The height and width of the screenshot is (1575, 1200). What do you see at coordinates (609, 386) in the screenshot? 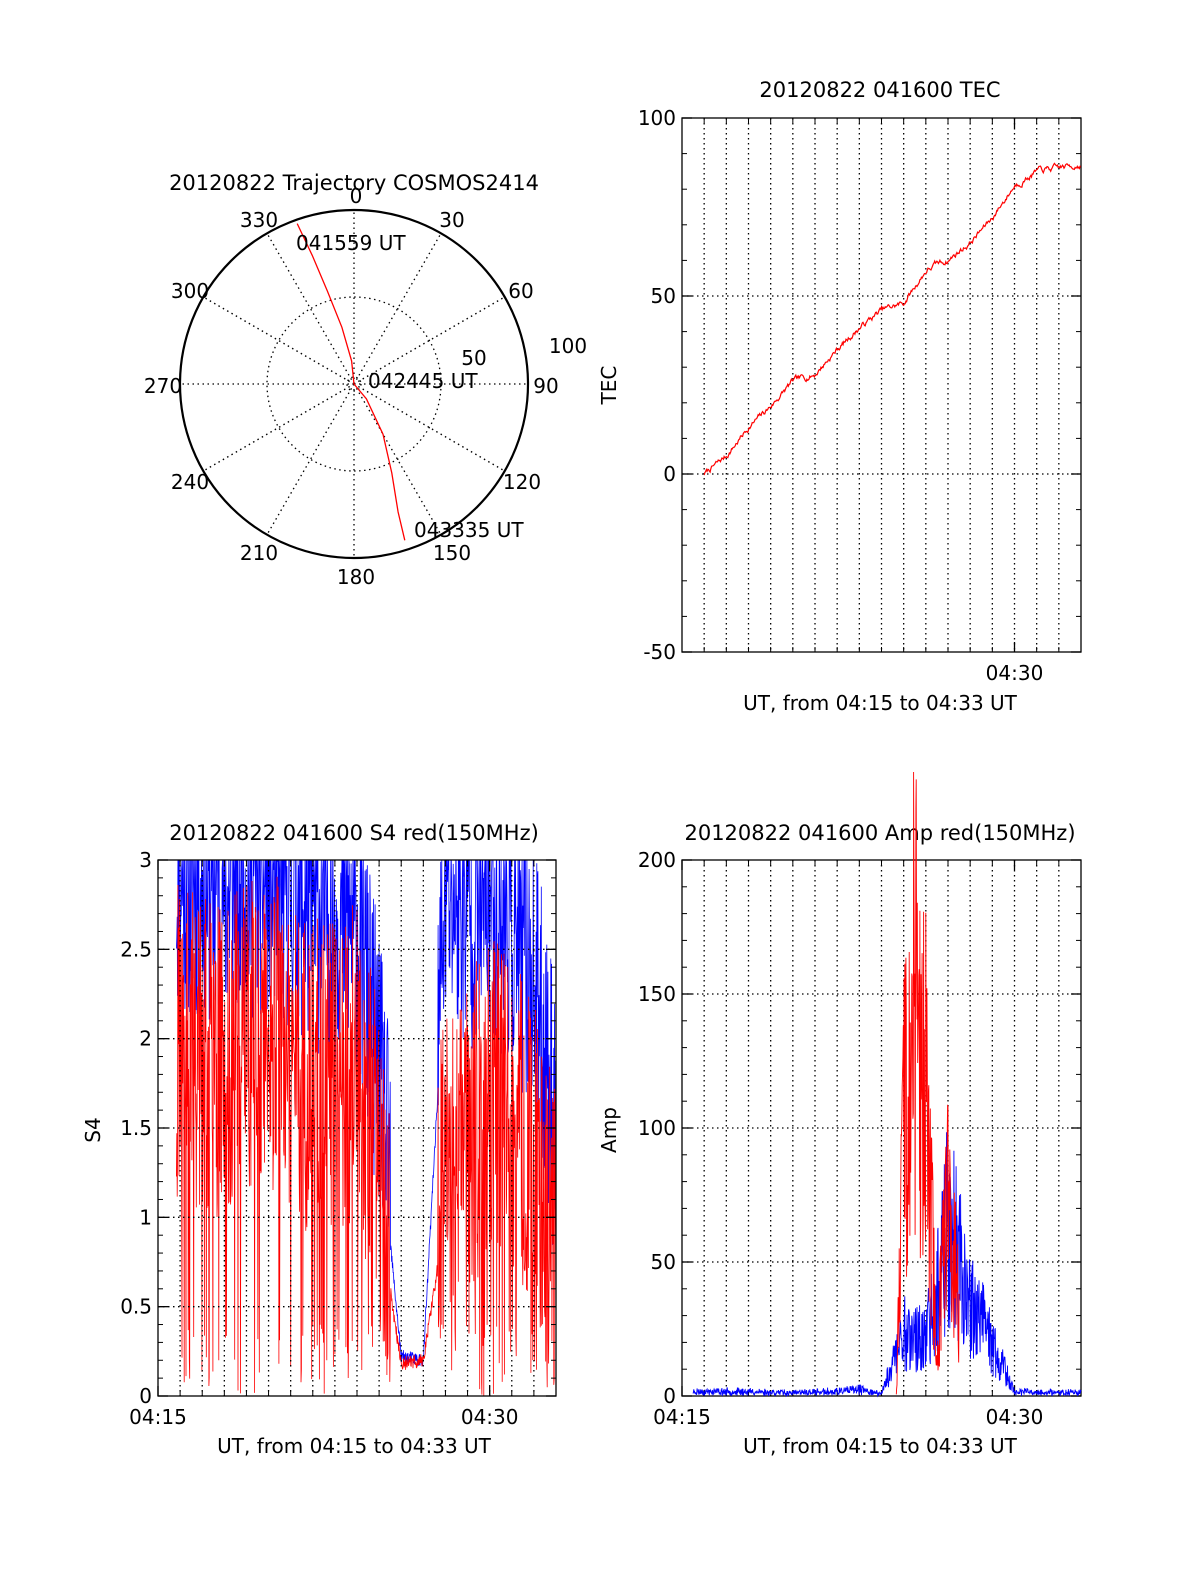
I see `tec-y-axis-label: TEC` at bounding box center [609, 386].